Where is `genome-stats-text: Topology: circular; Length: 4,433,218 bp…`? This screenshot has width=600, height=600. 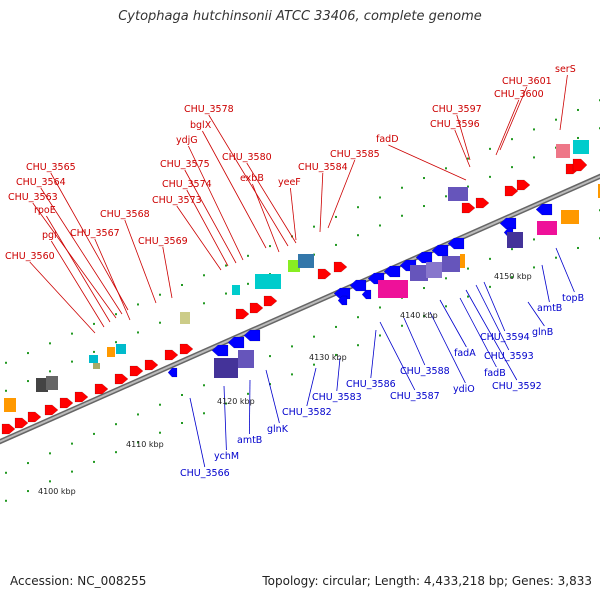 genome-stats-text: Topology: circular; Length: 4,433,218 bp… is located at coordinates (427, 581).